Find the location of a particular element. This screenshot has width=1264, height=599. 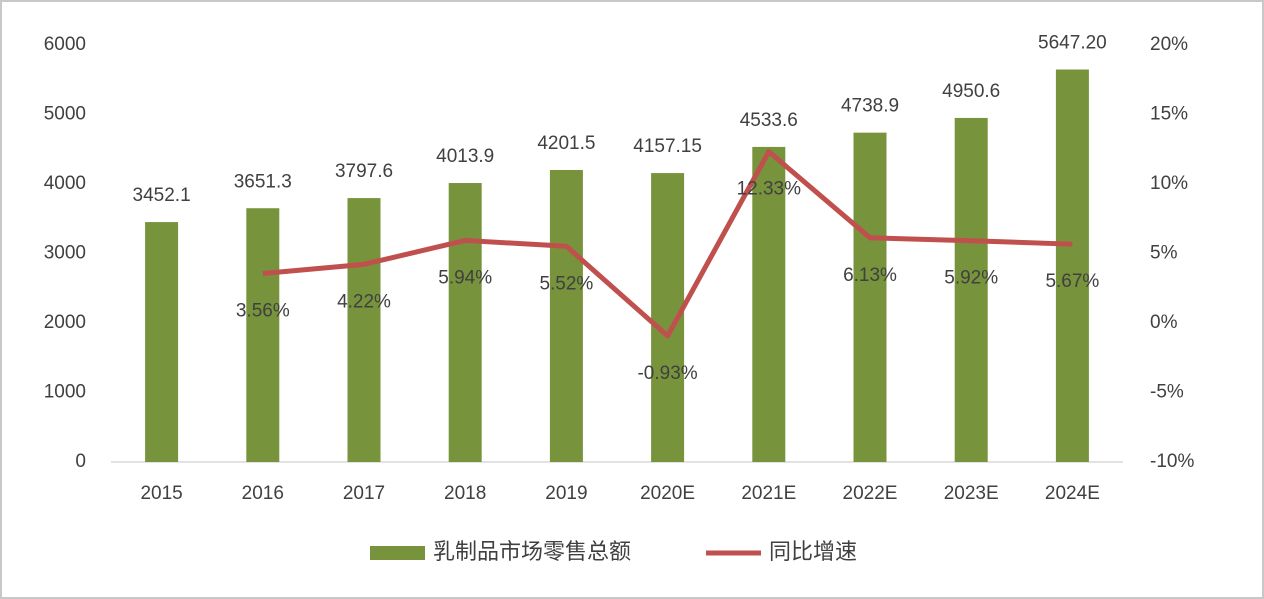

y-tick-label: 4000 is located at coordinates (65, 183).